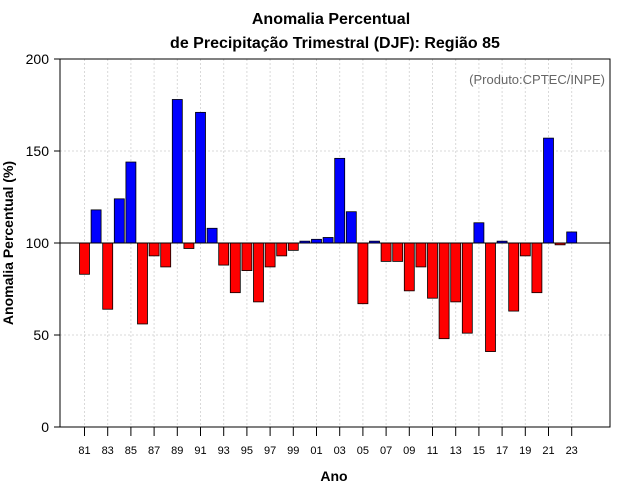 The width and height of the screenshot is (640, 500). I want to click on x-tick-label-91: 91, so click(200, 451).